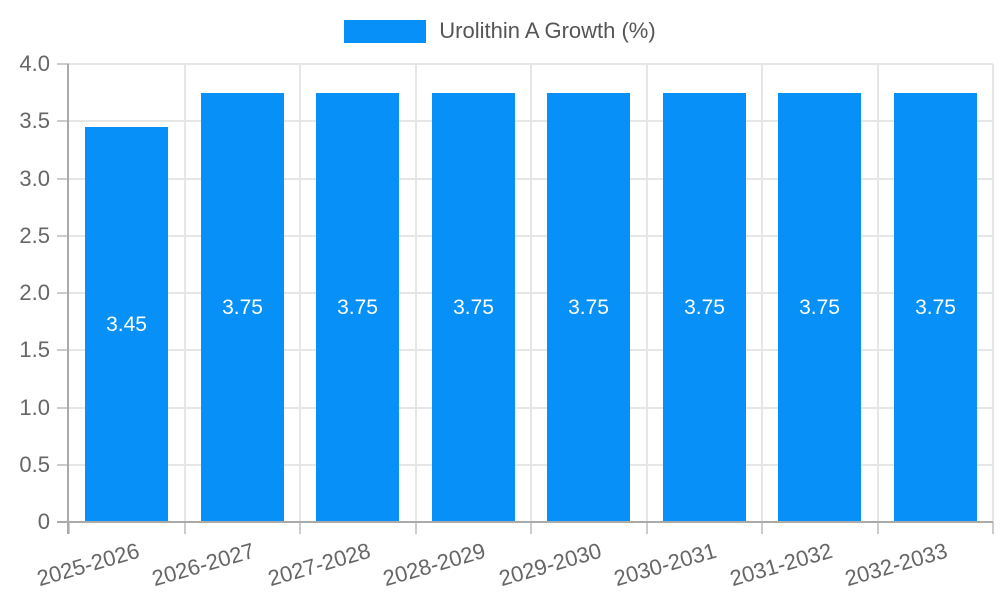 The width and height of the screenshot is (1000, 600). What do you see at coordinates (385, 31) in the screenshot?
I see `legend-swatch-icon` at bounding box center [385, 31].